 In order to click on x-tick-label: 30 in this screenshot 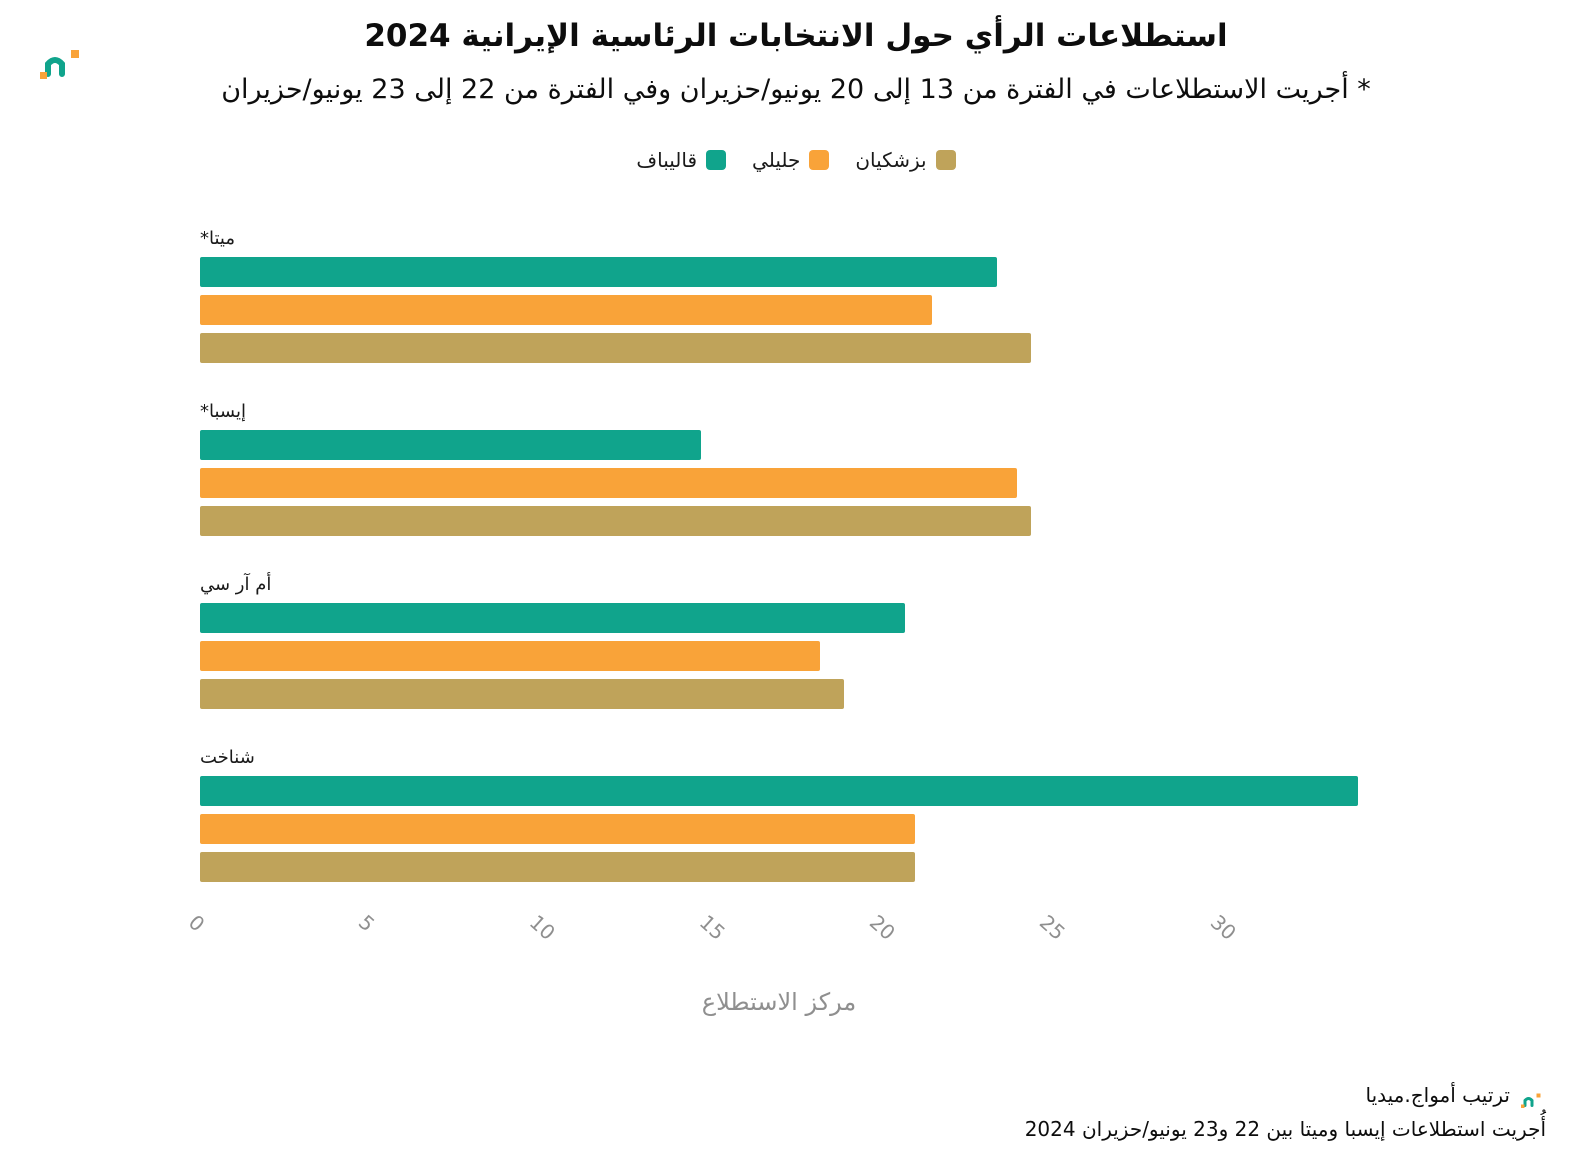, I will do `click(1223, 927)`.